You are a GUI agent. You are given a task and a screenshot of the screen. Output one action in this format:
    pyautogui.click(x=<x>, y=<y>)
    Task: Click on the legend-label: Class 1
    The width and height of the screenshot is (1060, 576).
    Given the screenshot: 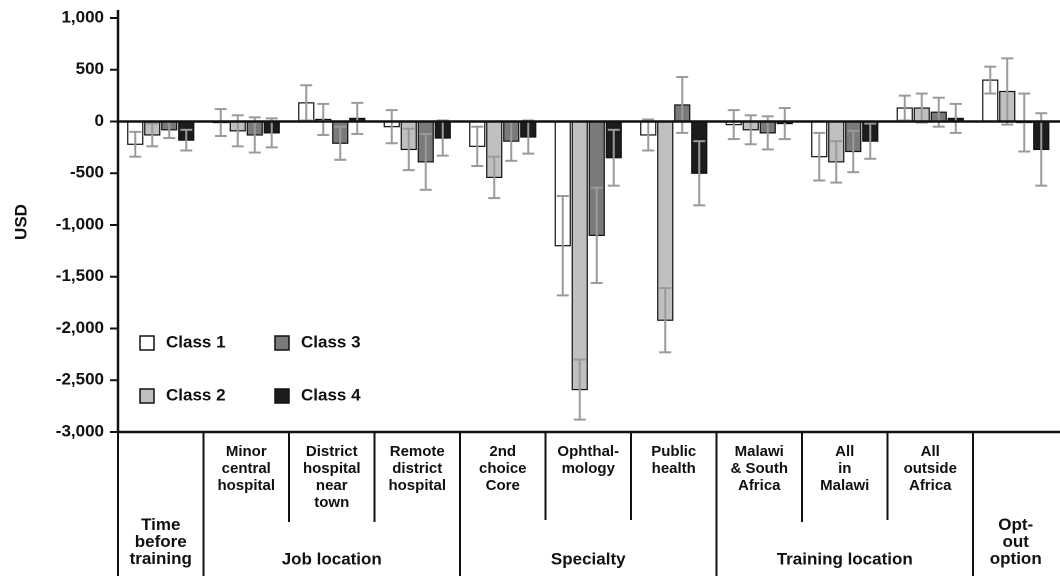 What is the action you would take?
    pyautogui.click(x=196, y=341)
    